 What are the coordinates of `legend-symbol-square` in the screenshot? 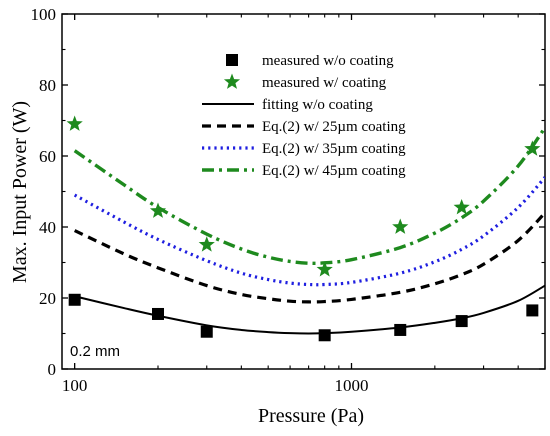 It's located at (232, 60).